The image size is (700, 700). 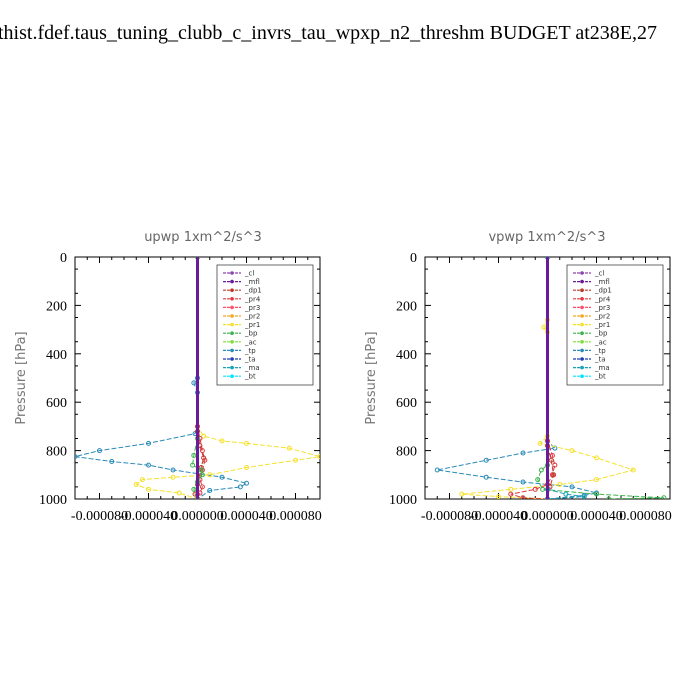 I want to click on legend-label: _pr2, so click(x=602, y=317).